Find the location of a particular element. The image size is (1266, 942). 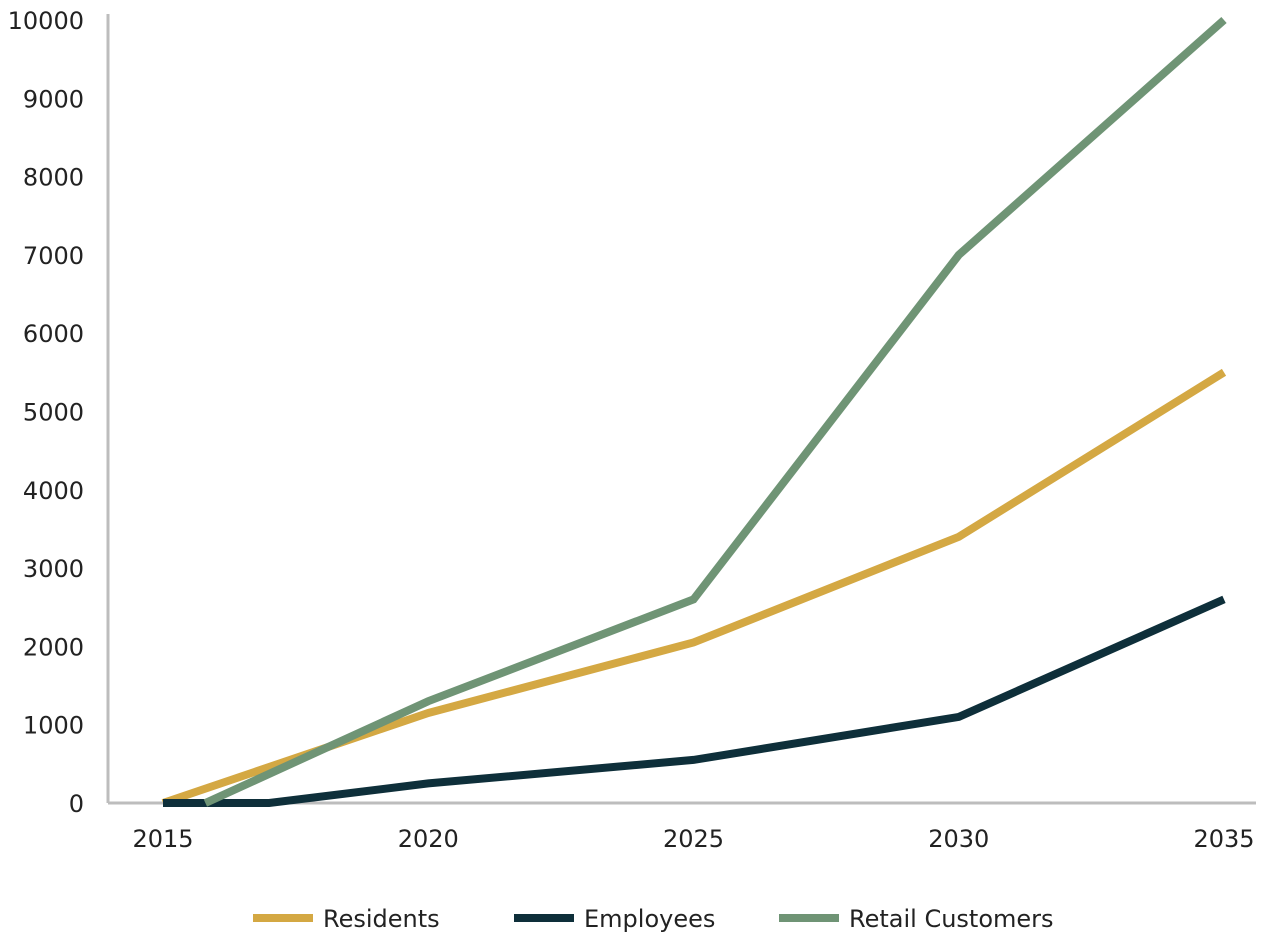

x-tick-labels: 2015 2020 2025 2030 2035 is located at coordinates (693, 839).